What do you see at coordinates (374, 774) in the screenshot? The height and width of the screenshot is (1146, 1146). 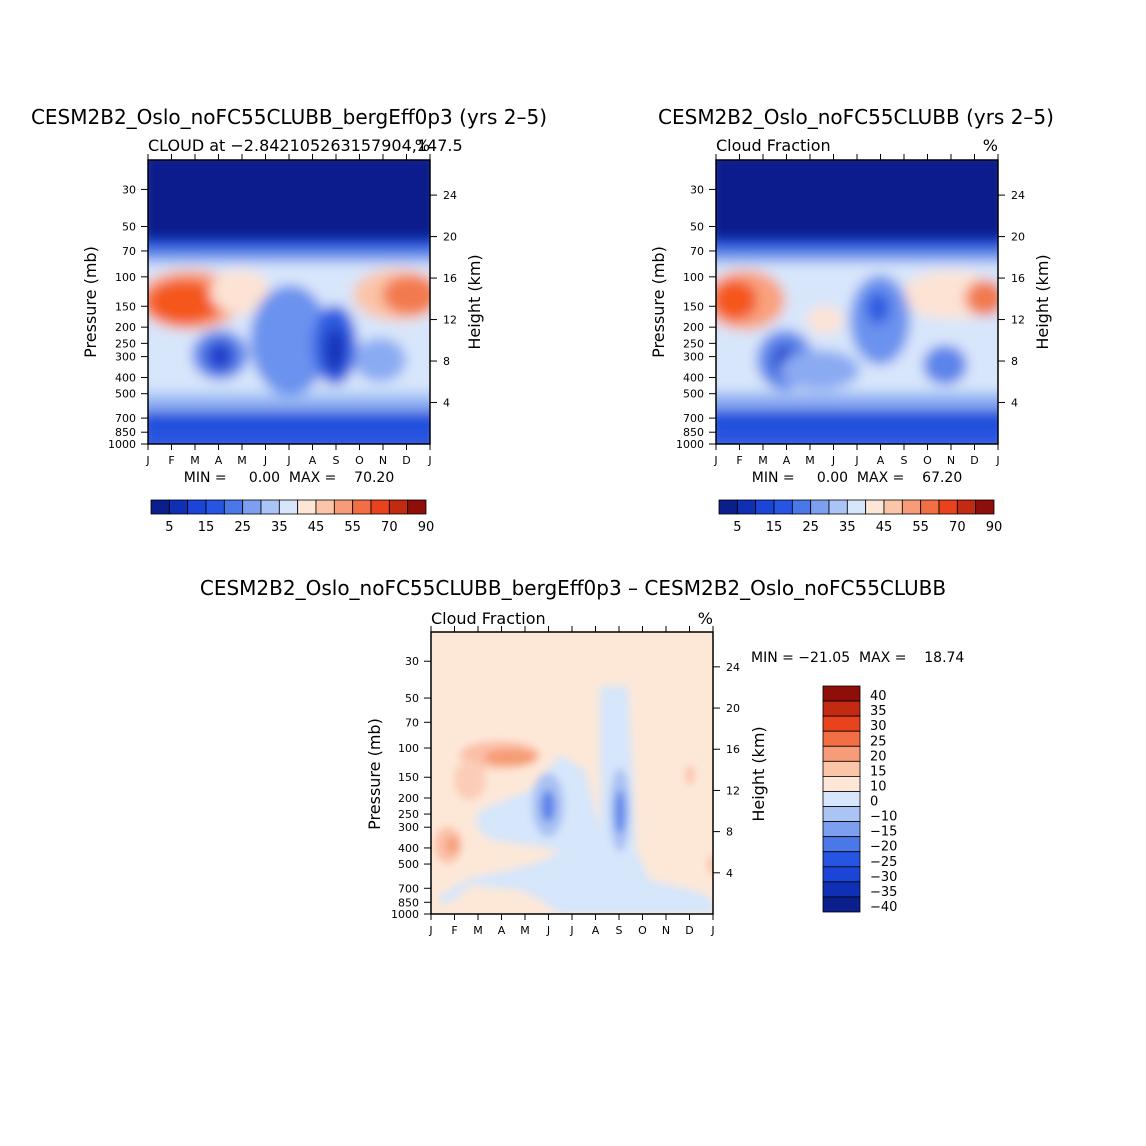 I see `panel-3-ylabel: Pressure (mb)` at bounding box center [374, 774].